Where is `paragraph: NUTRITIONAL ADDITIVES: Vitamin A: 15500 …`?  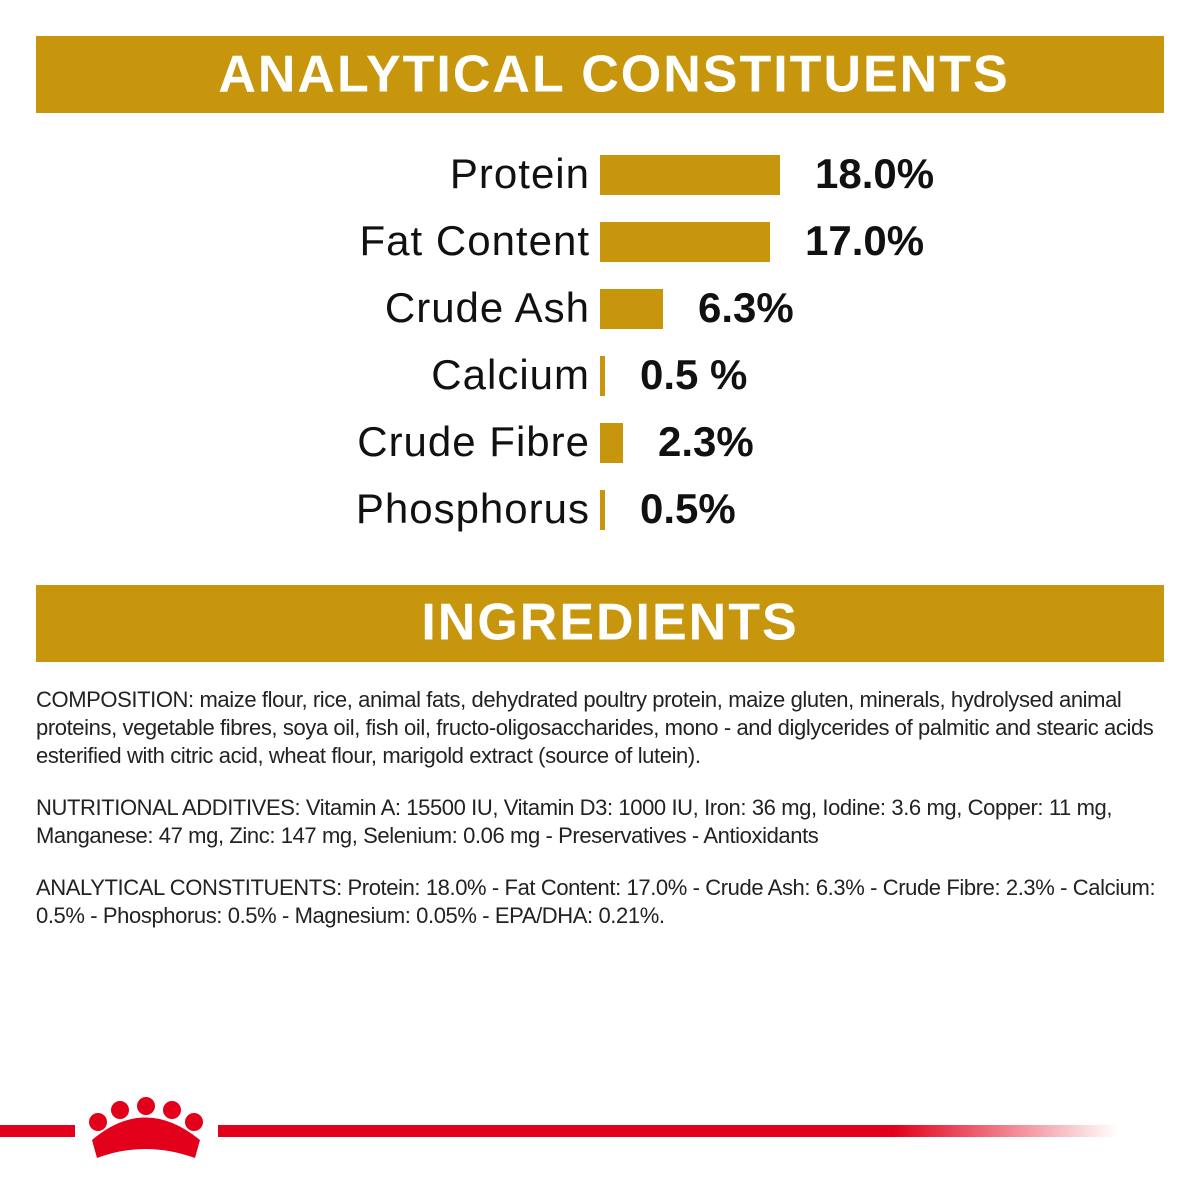
paragraph: NUTRITIONAL ADDITIVES: Vitamin A: 15500 … is located at coordinates (574, 821).